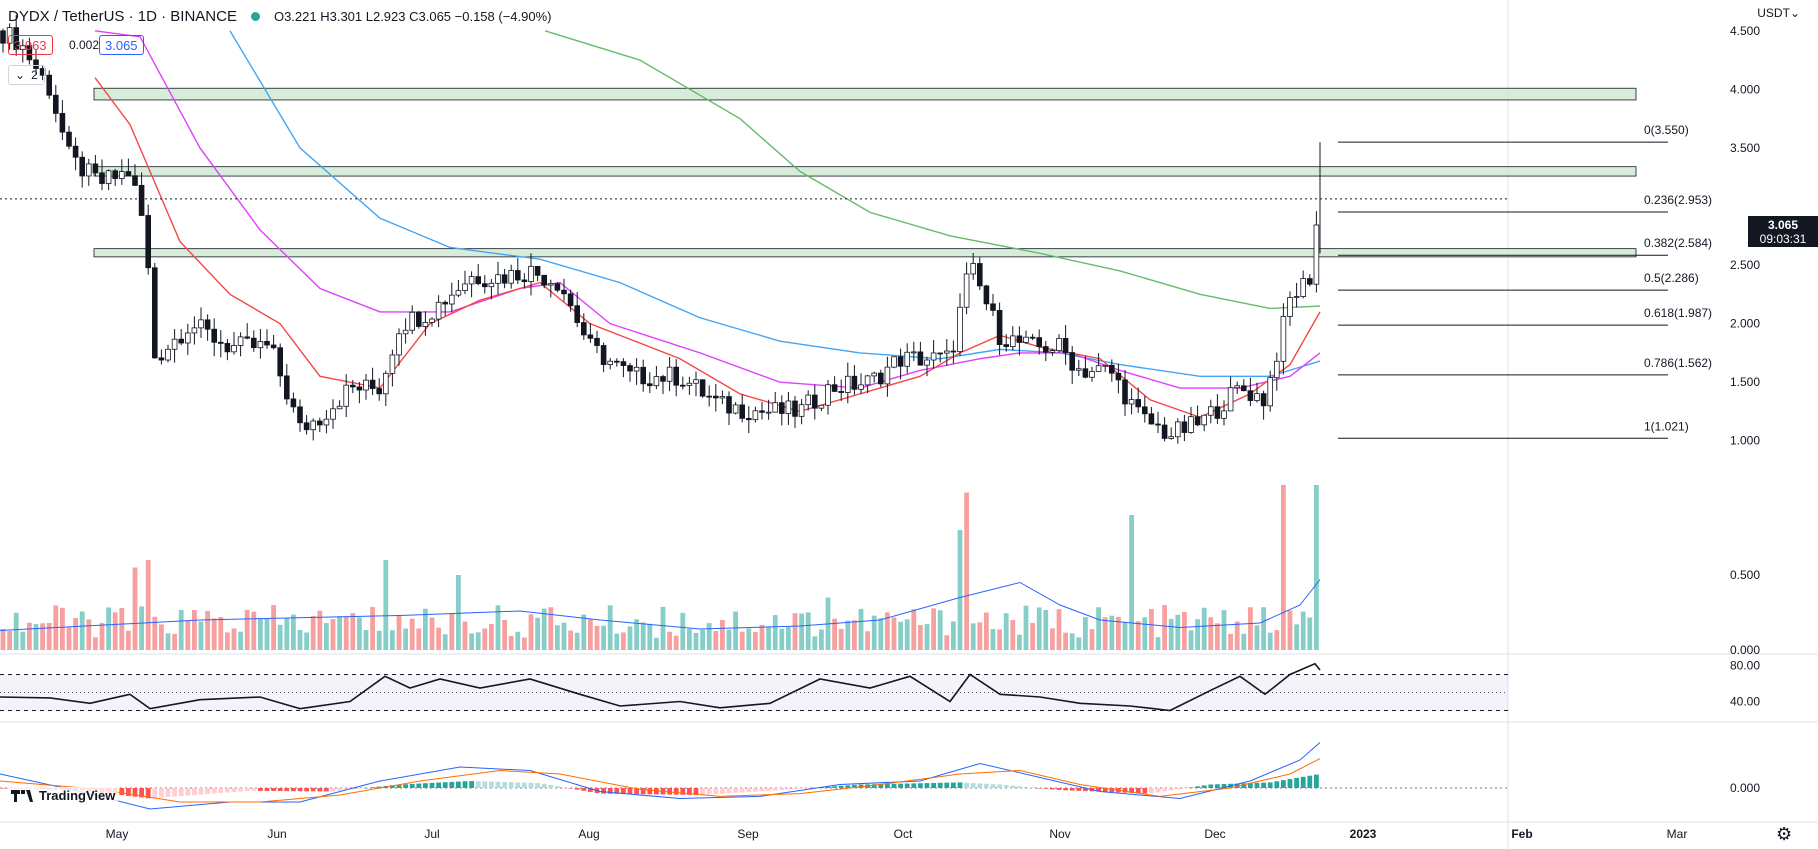 This screenshot has height=849, width=1818. I want to click on tradingview-logo: TradingView, so click(63, 795).